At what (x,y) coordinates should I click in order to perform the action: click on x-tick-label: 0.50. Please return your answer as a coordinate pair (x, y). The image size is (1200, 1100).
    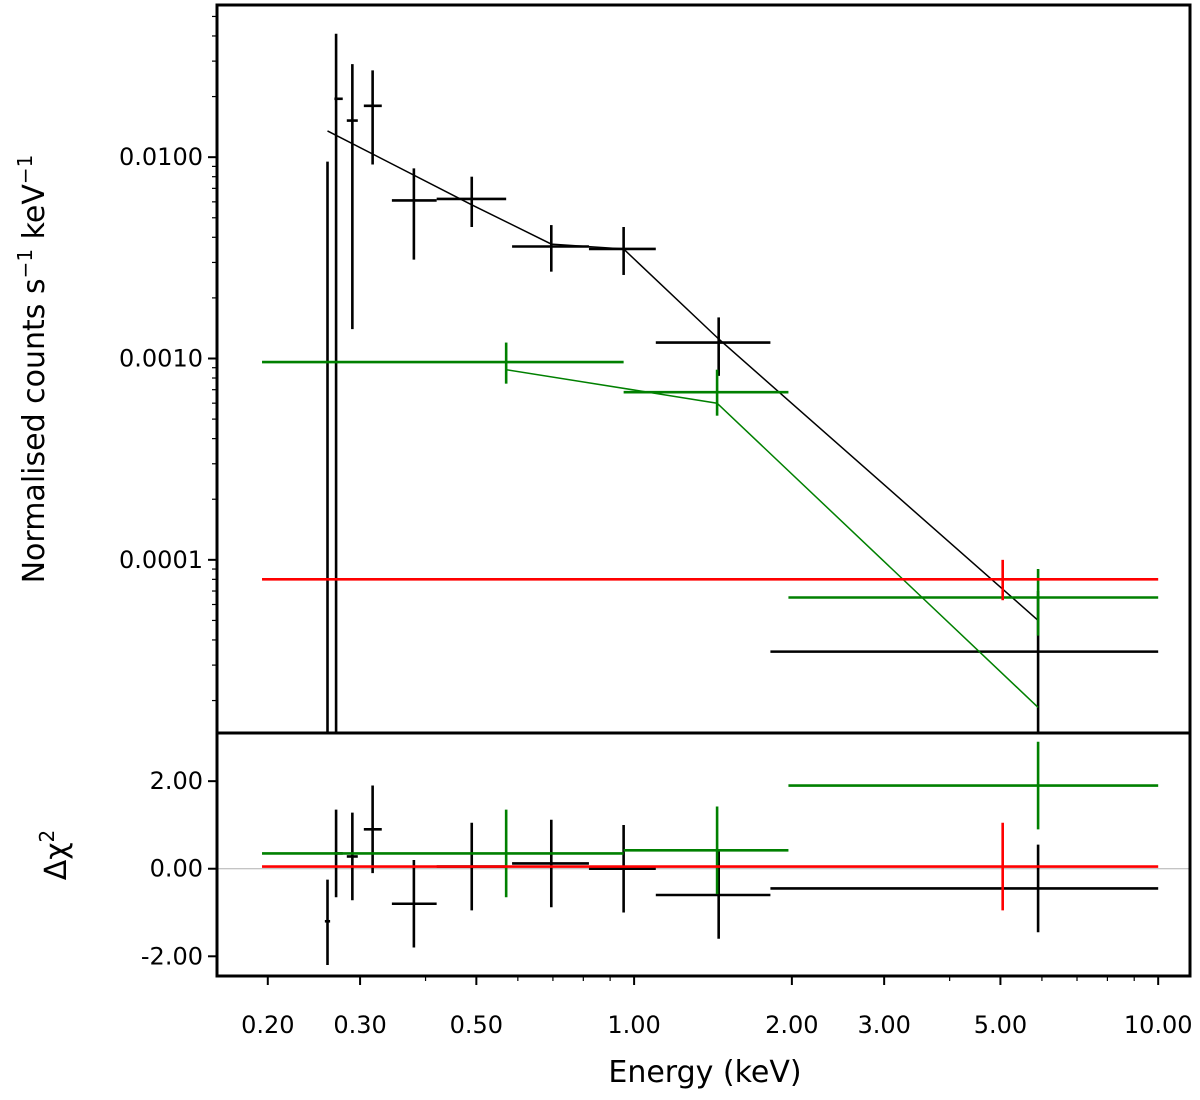
    Looking at the image, I should click on (476, 1025).